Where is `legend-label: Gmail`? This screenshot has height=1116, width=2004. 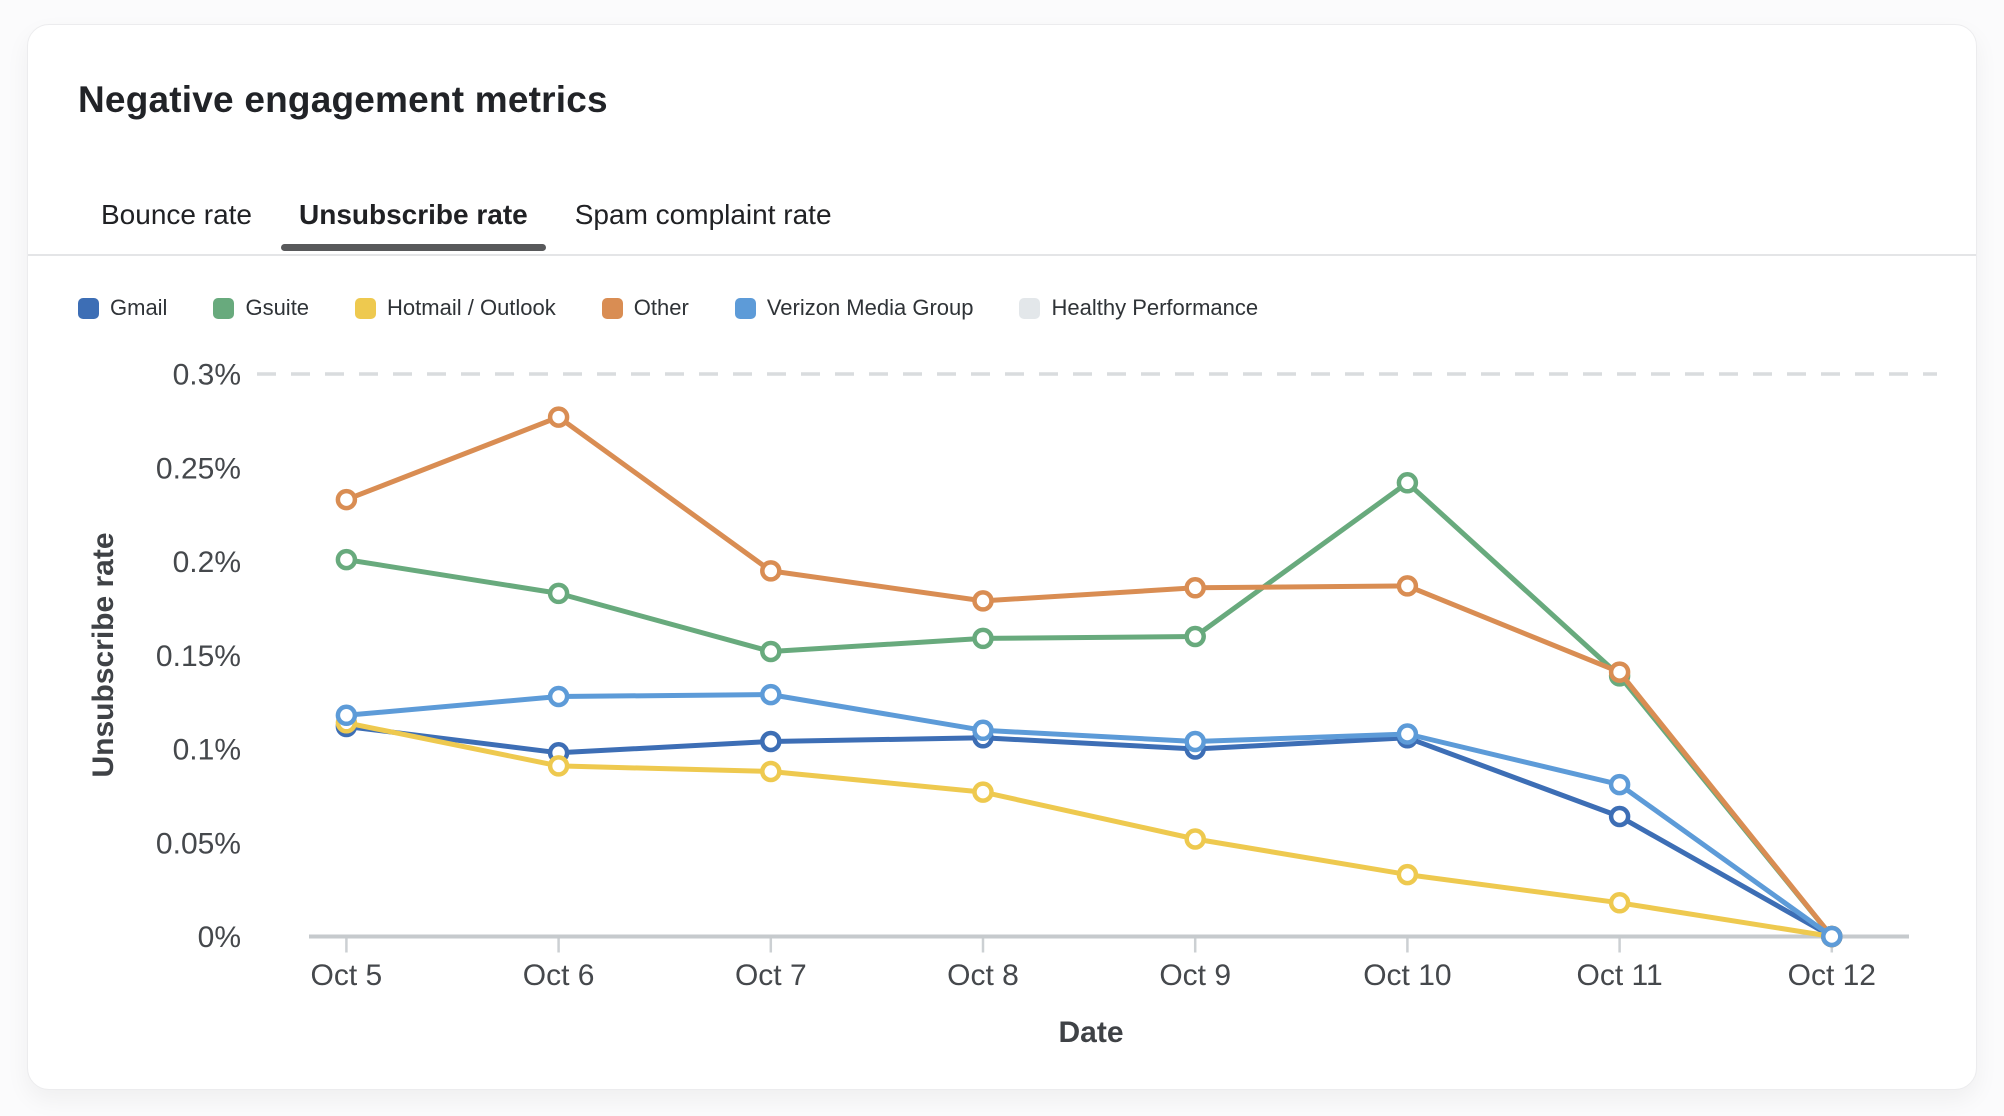
legend-label: Gmail is located at coordinates (139, 307).